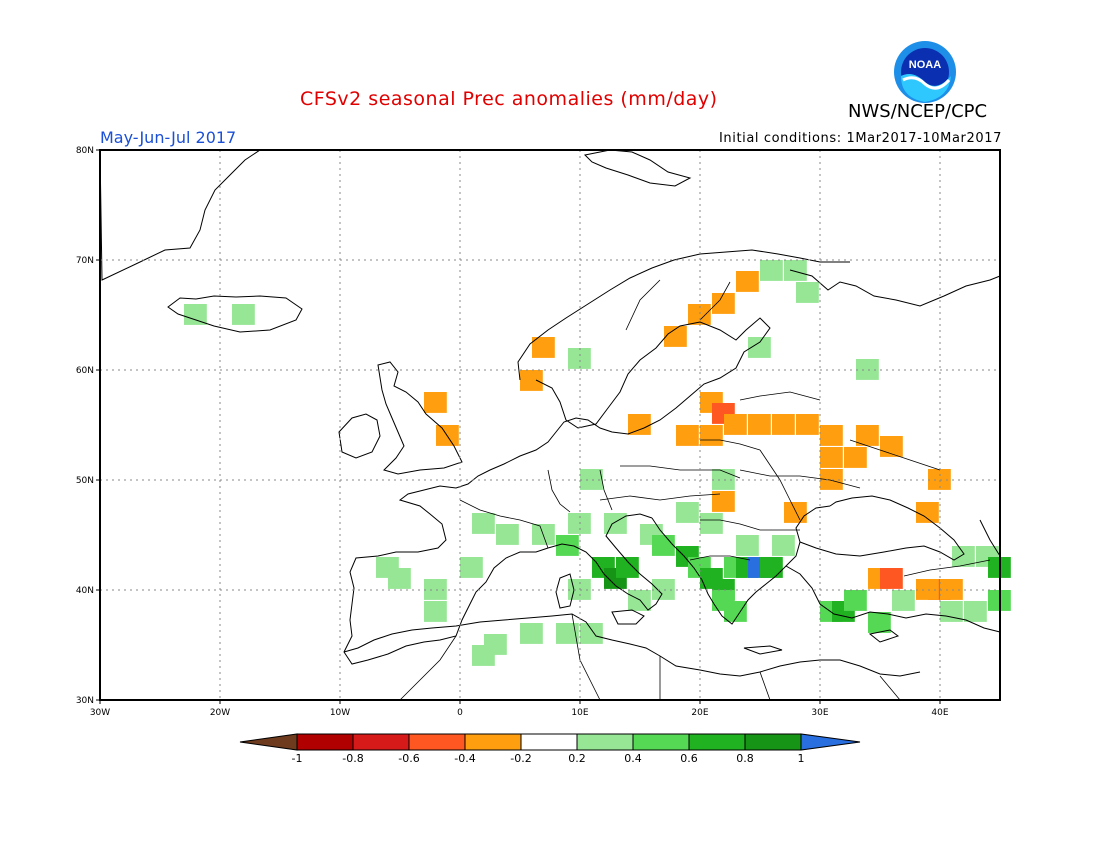 The height and width of the screenshot is (850, 1100). What do you see at coordinates (632, 645) in the screenshot?
I see `coast-north-africa` at bounding box center [632, 645].